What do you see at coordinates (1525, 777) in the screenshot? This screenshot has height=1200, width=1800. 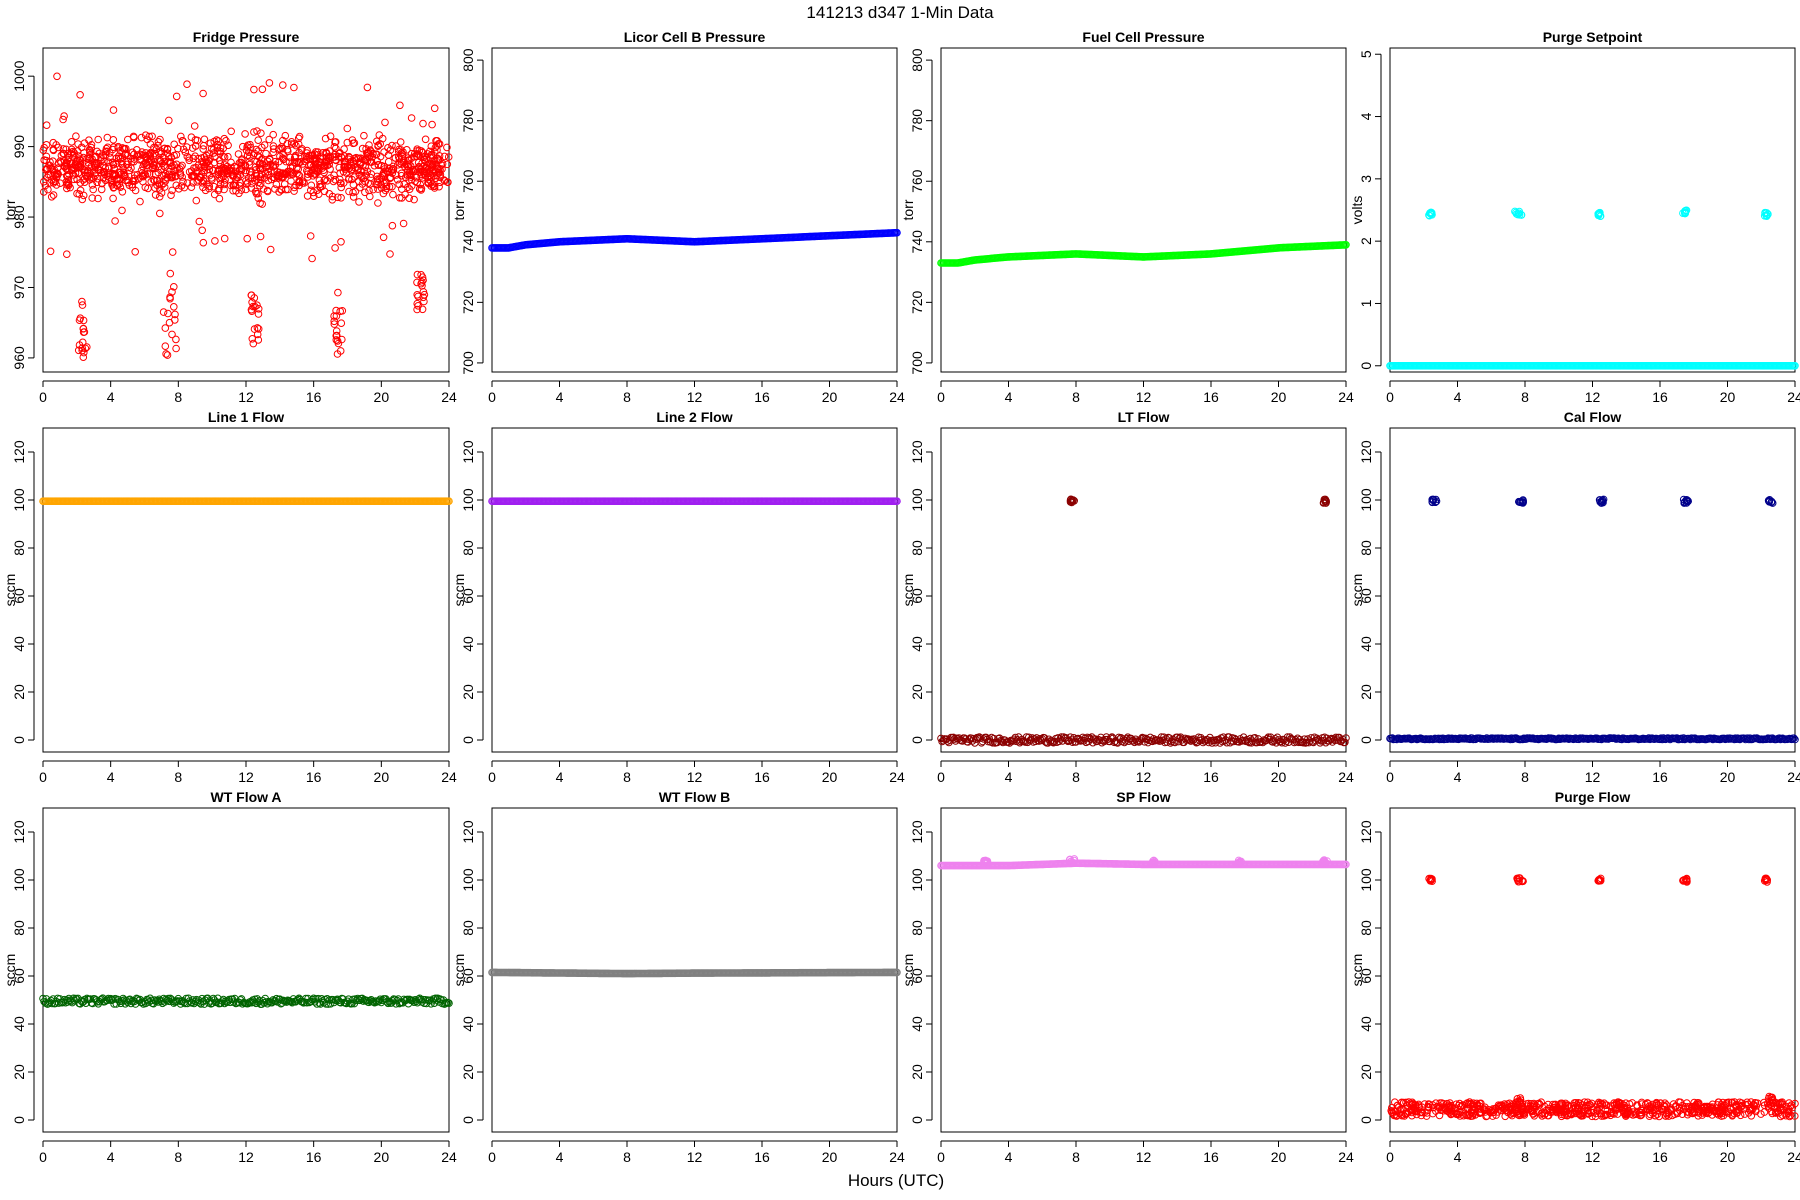 I see `x-tick-label: 8` at bounding box center [1525, 777].